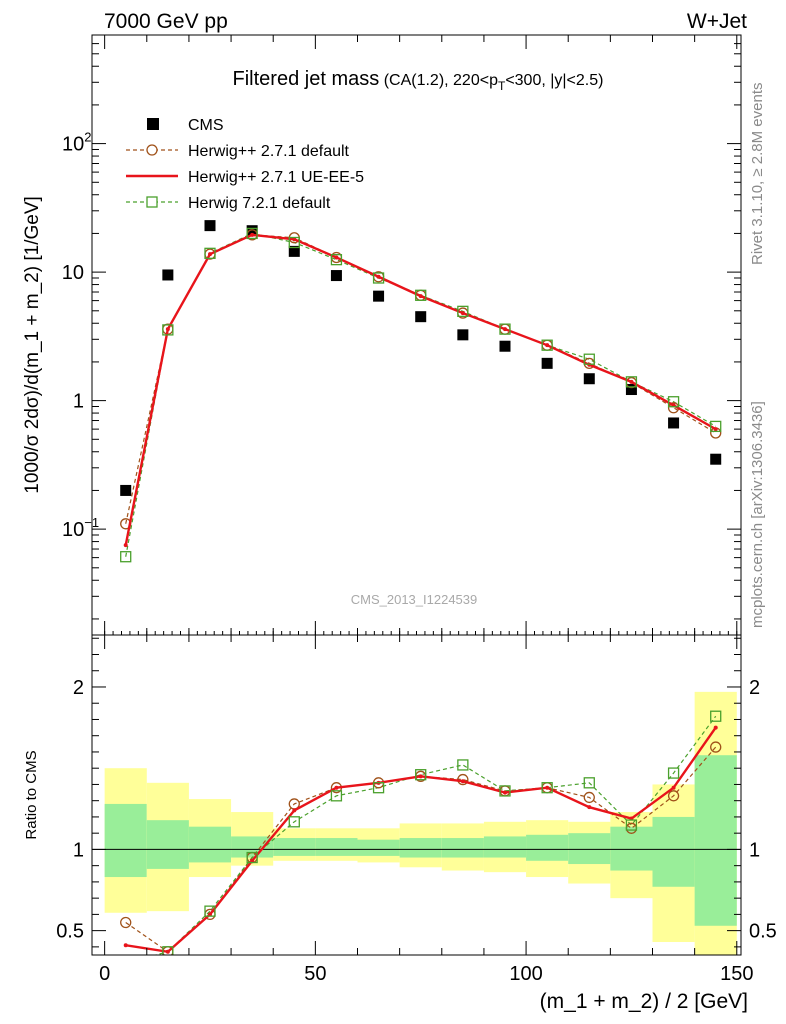 Image resolution: width=786 pixels, height=1024 pixels. Describe the element at coordinates (757, 174) in the screenshot. I see `rivet-label: Rivet 3.1.10, ≥ 2.8M events` at that location.